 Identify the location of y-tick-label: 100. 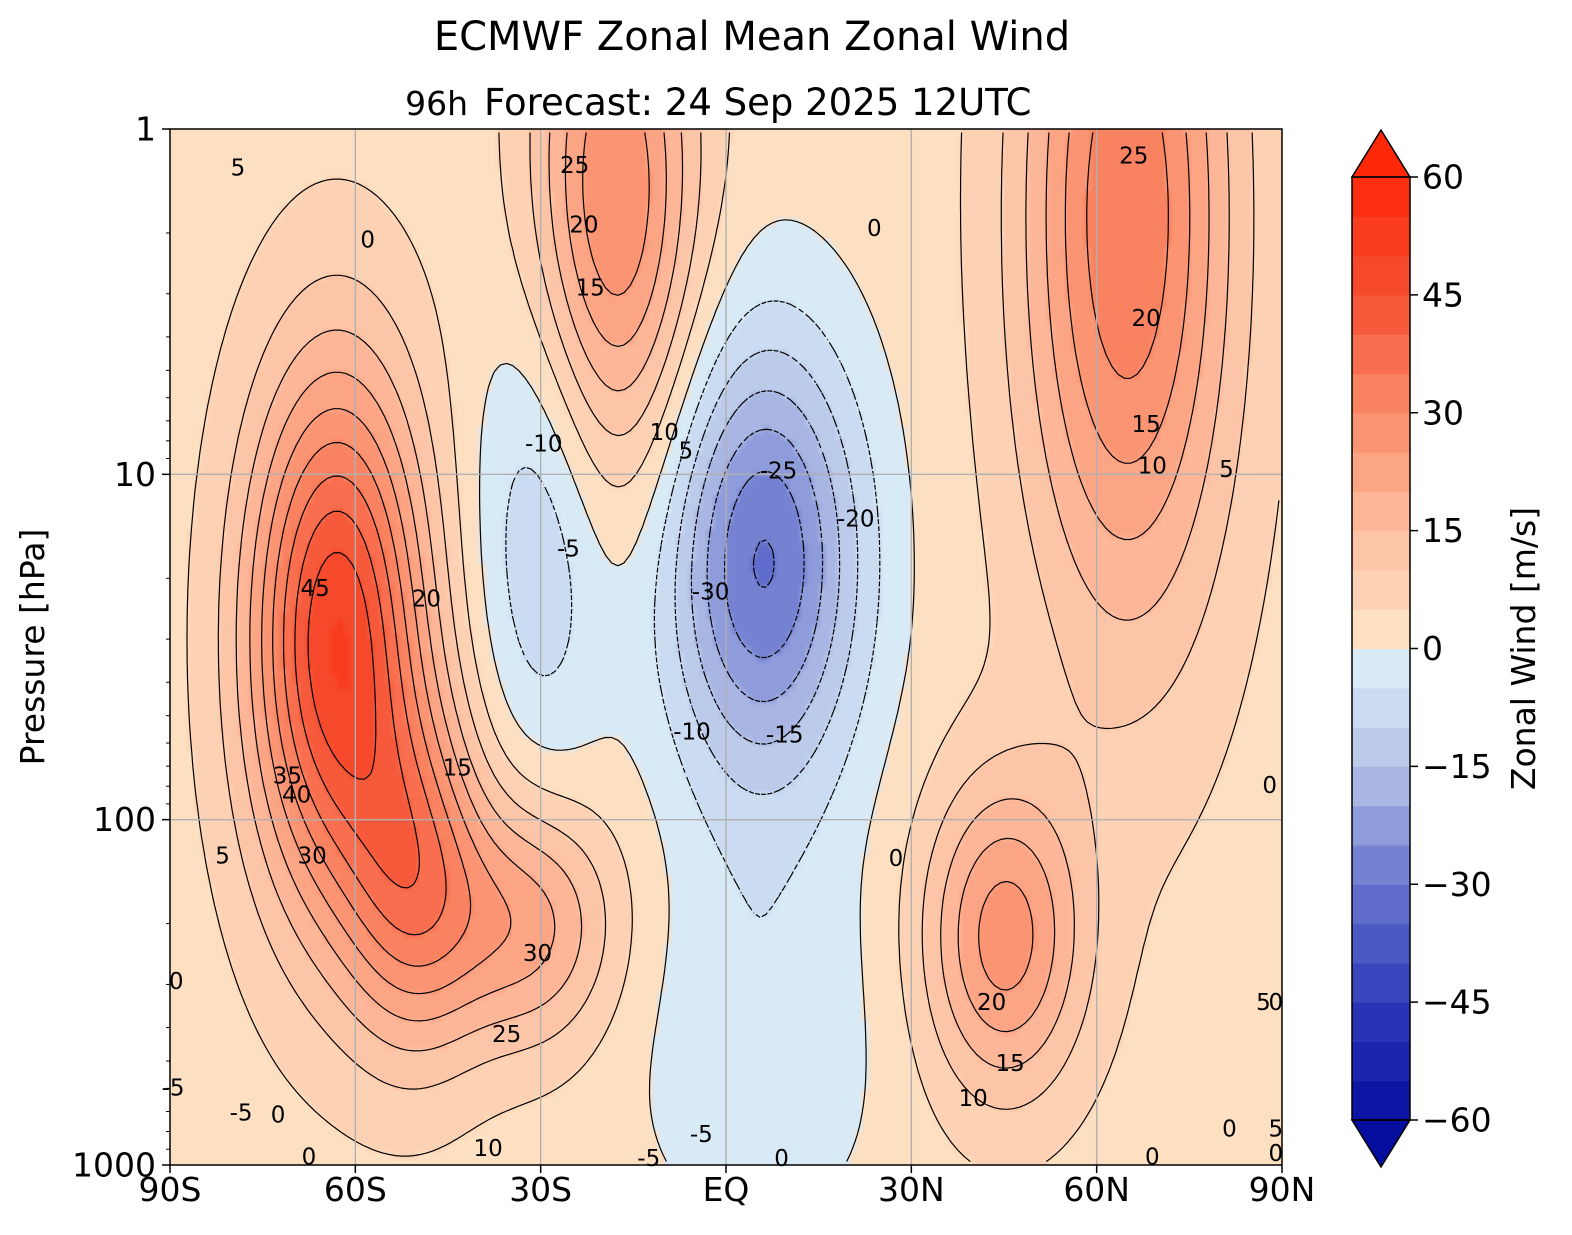
(124, 819).